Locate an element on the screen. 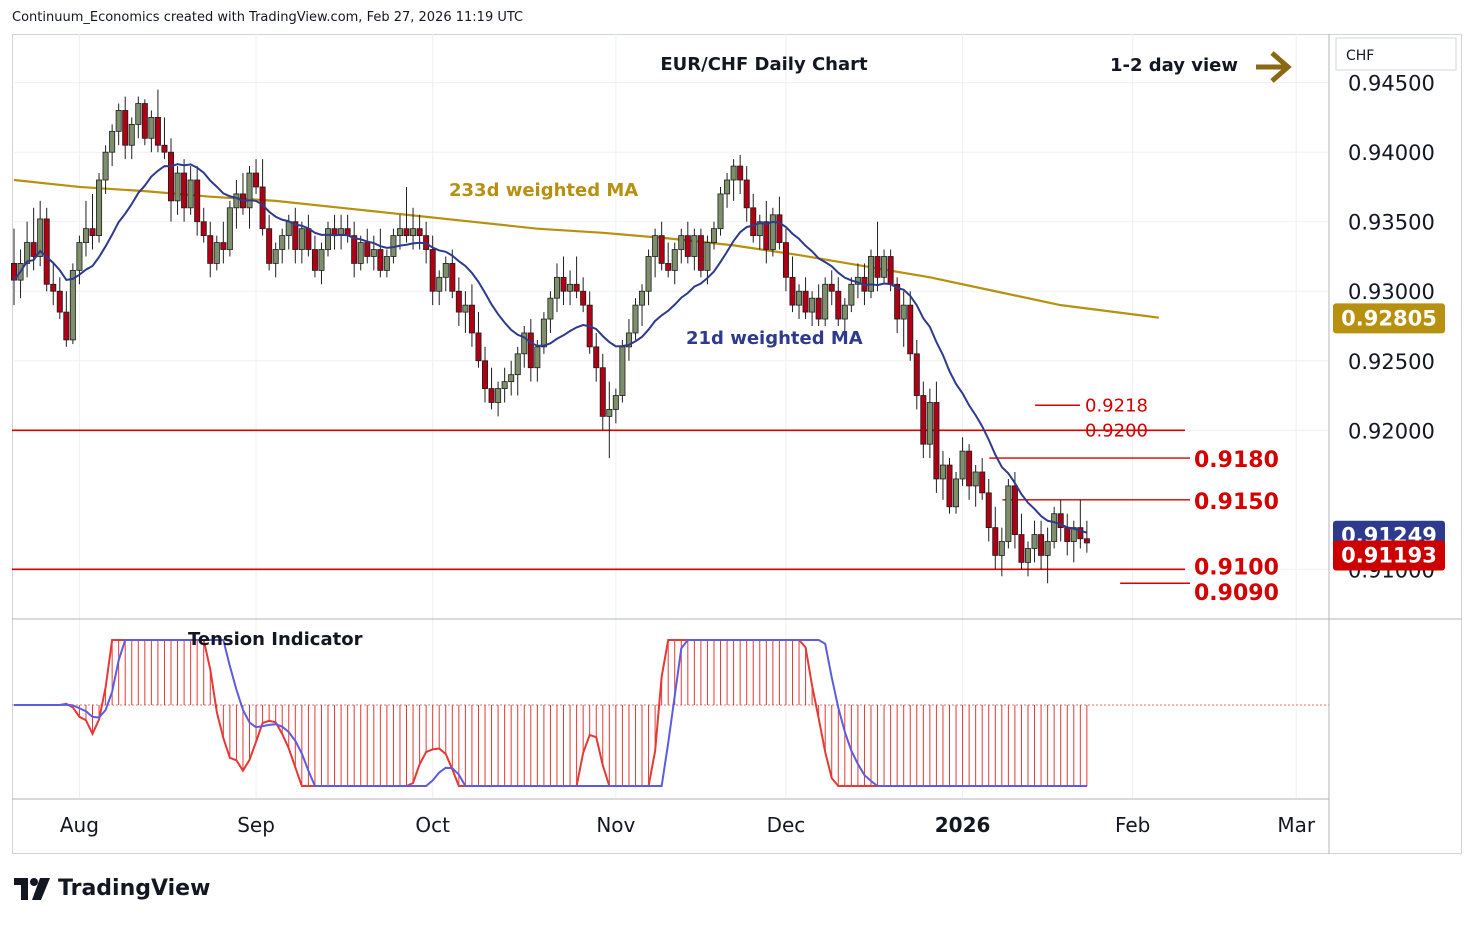  level-label: 0.9180 is located at coordinates (1236, 460).